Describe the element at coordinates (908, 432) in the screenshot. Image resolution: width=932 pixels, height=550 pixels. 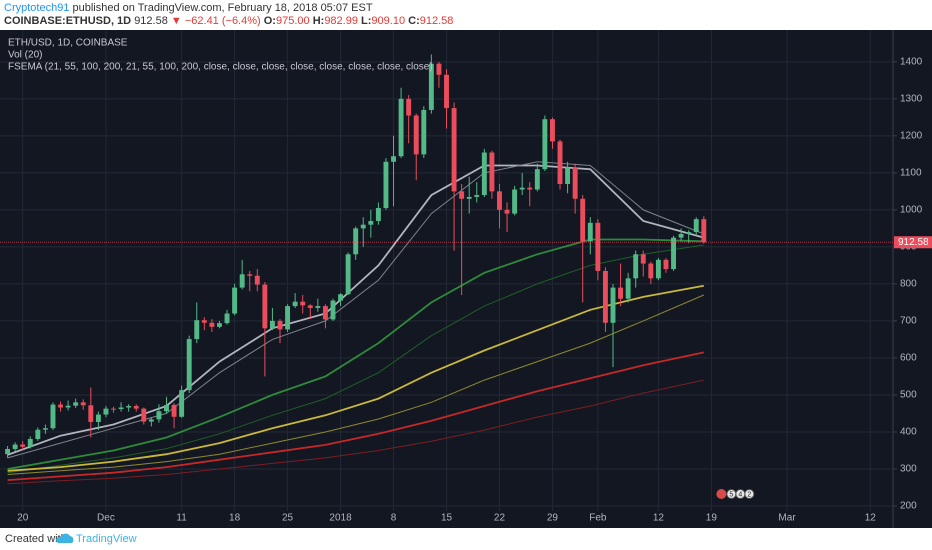
I see `y-tick-label: 400` at that location.